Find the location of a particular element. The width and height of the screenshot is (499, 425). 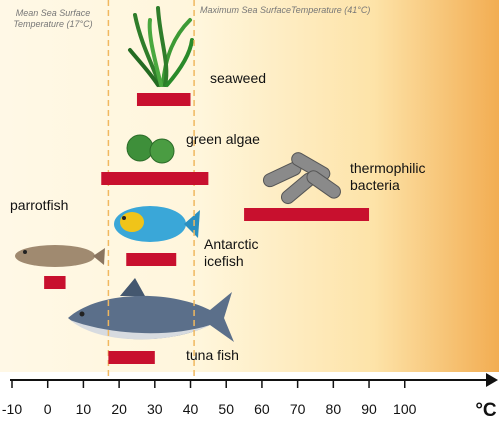

tuna-illustration is located at coordinates (151, 310).